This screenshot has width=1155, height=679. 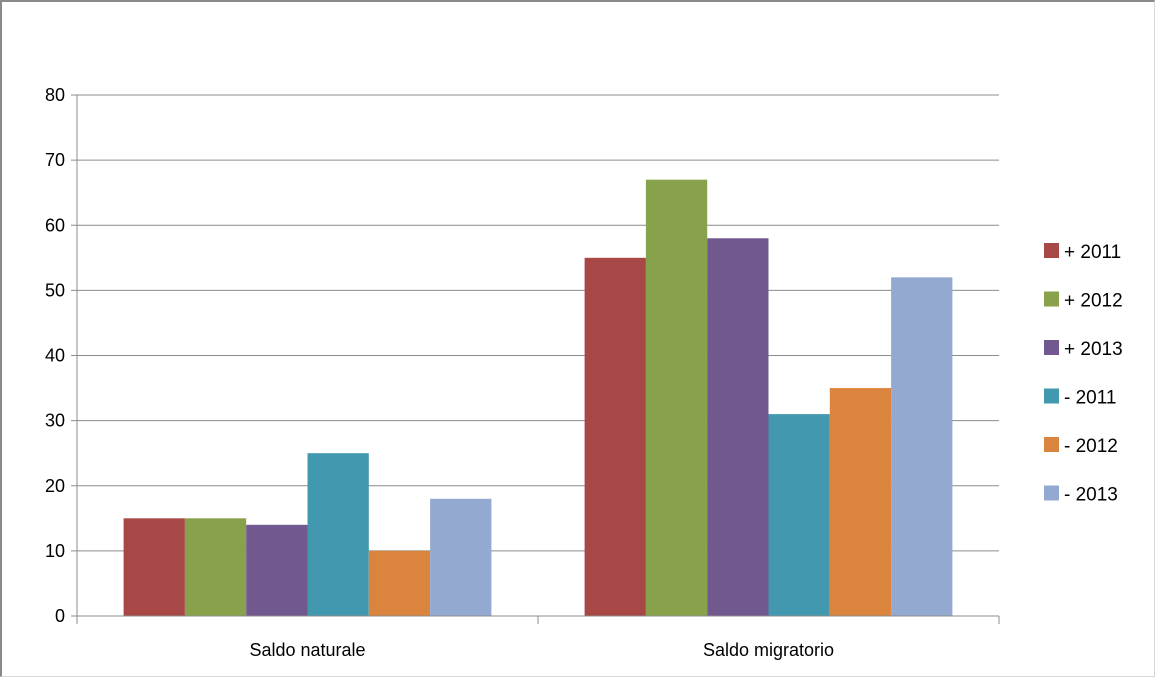 I want to click on legend-label: - 2011, so click(x=1090, y=398).